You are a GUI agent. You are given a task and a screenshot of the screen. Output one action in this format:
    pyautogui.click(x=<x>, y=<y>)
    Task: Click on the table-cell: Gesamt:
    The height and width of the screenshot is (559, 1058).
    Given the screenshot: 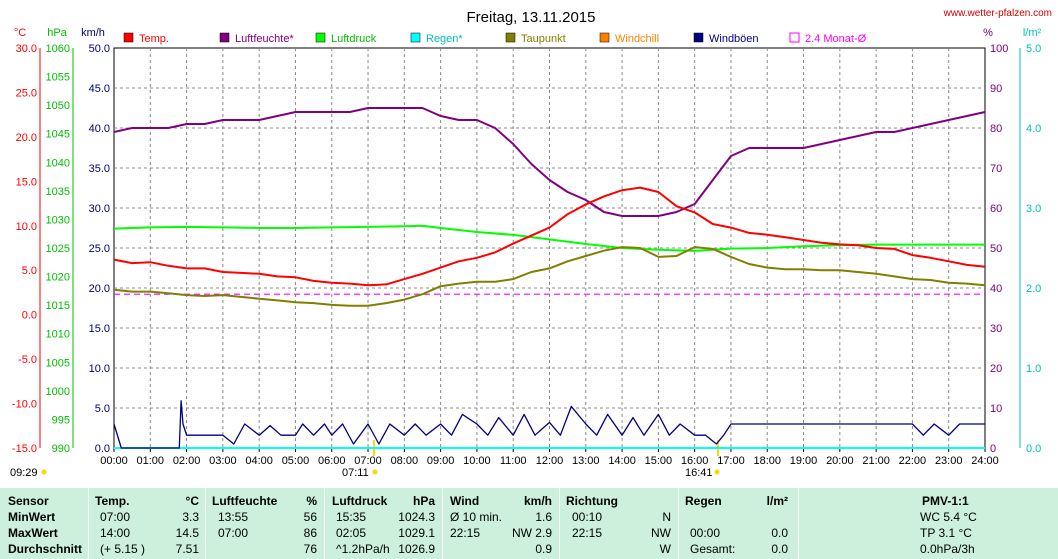 What is the action you would take?
    pyautogui.click(x=713, y=549)
    